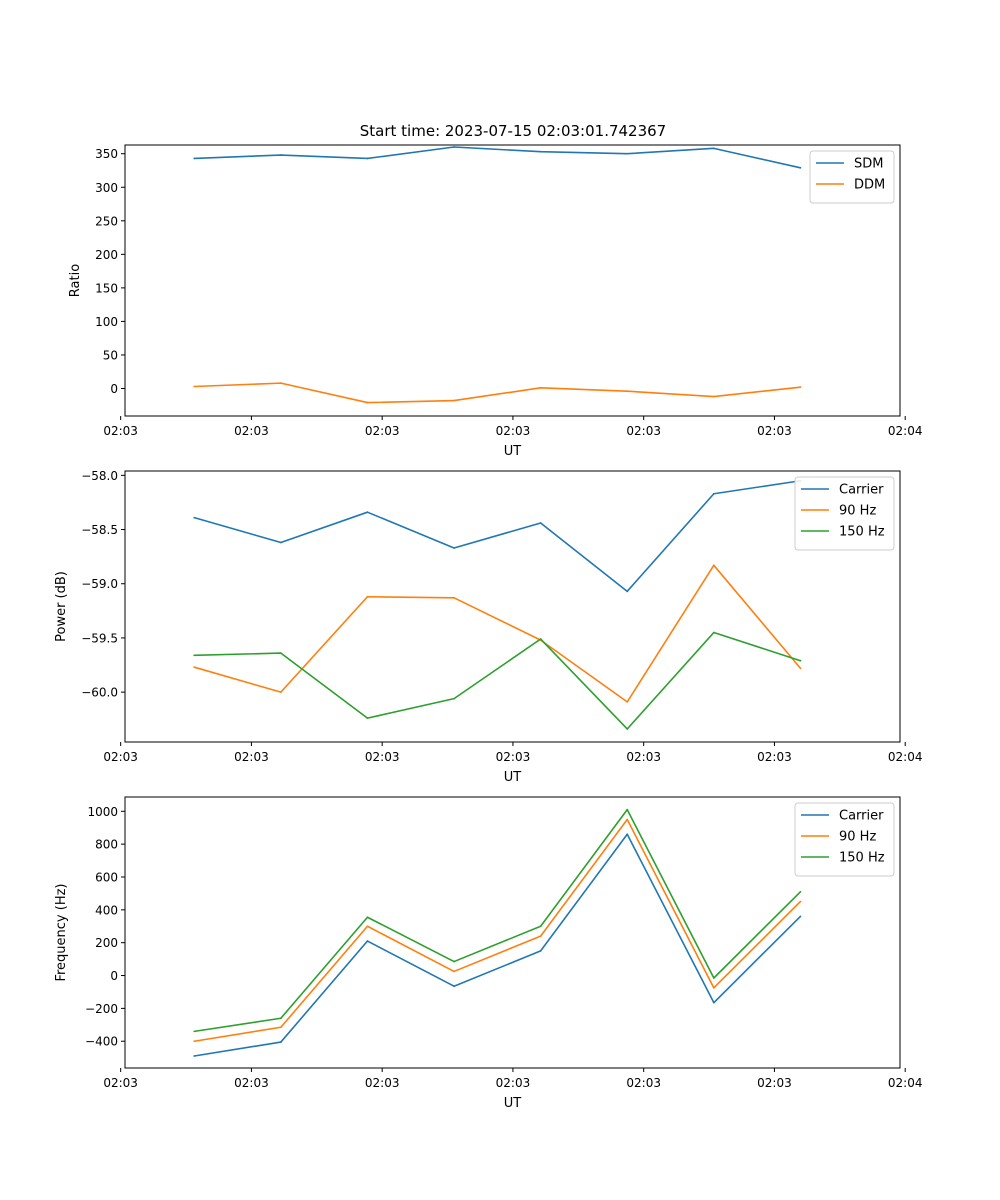 This screenshot has height=1200, width=1000. I want to click on series-line-150-hz, so click(497, 680).